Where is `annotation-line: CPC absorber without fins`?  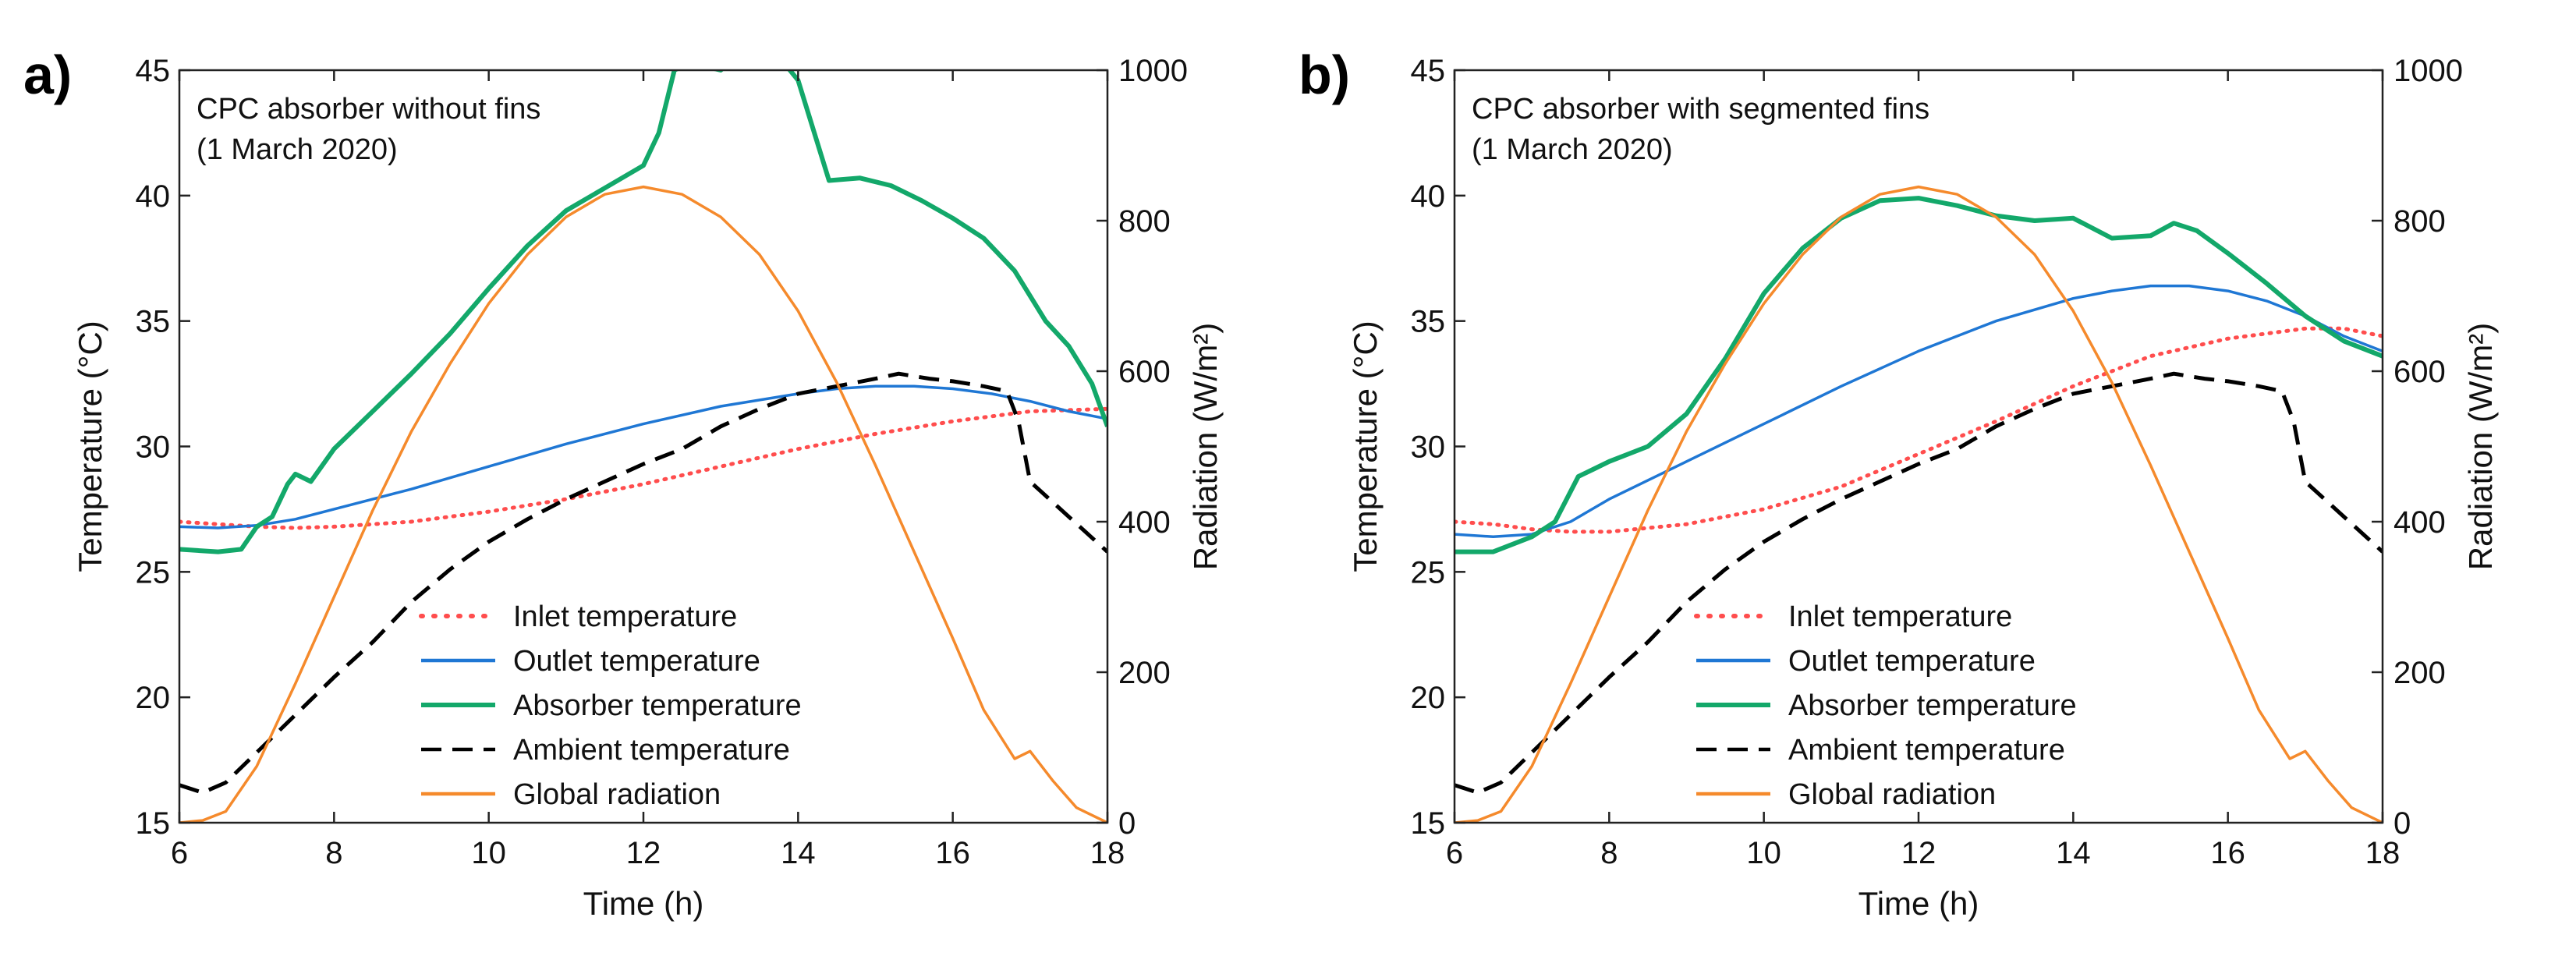
annotation-line: CPC absorber without fins is located at coordinates (369, 109).